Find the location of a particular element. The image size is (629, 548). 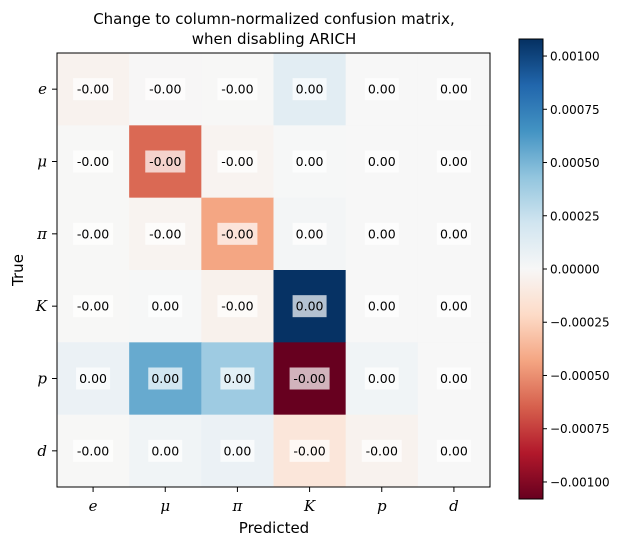

x-axis-label: Predicted is located at coordinates (274, 528).